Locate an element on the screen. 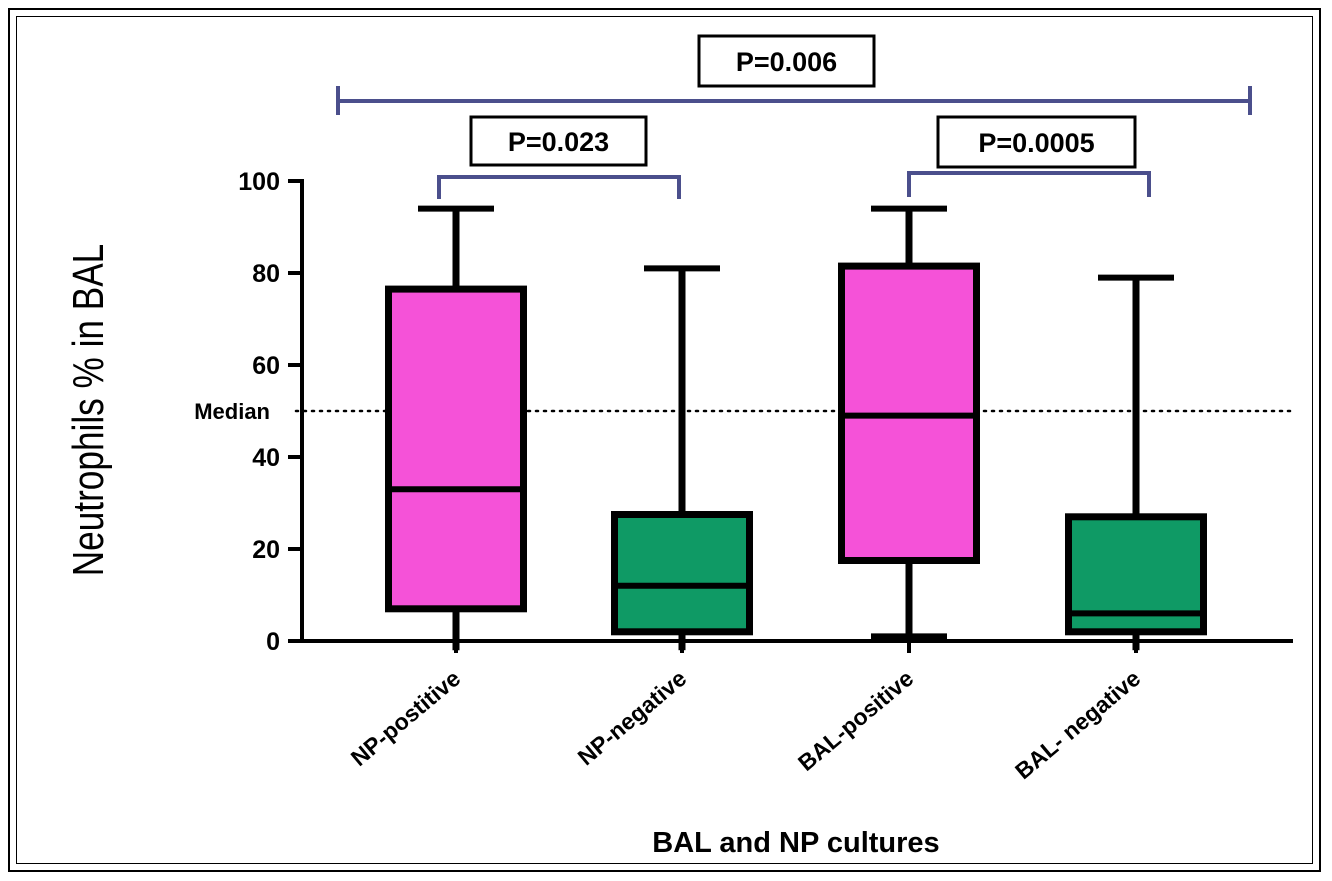 The image size is (1332, 881). x-category-label: BAL- negative is located at coordinates (1077, 724).